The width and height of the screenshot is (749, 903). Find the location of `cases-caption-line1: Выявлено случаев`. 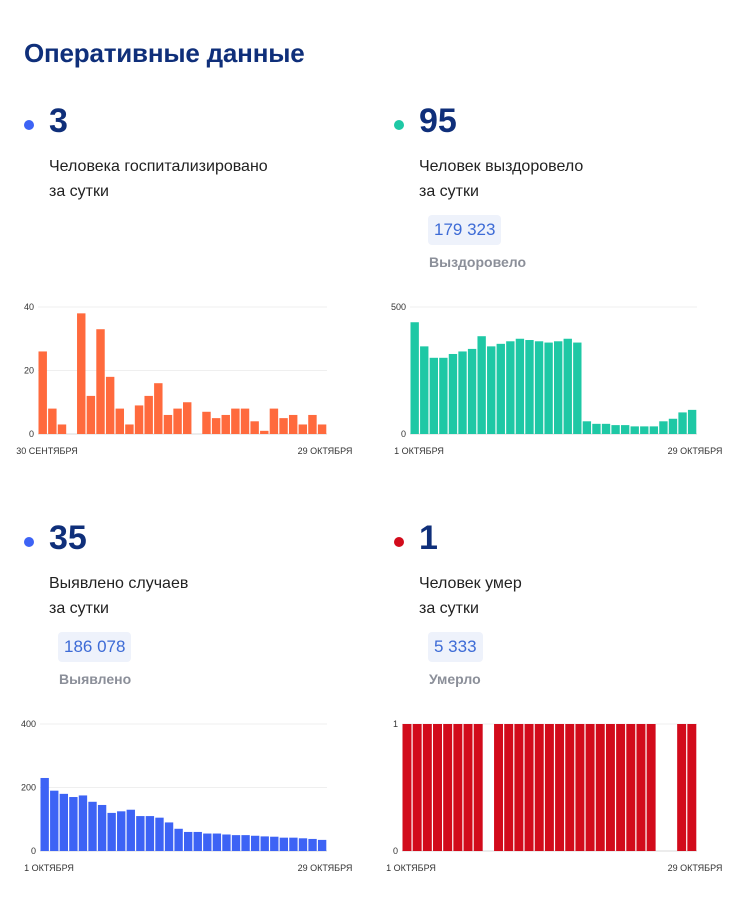

cases-caption-line1: Выявлено случаев is located at coordinates (119, 583).